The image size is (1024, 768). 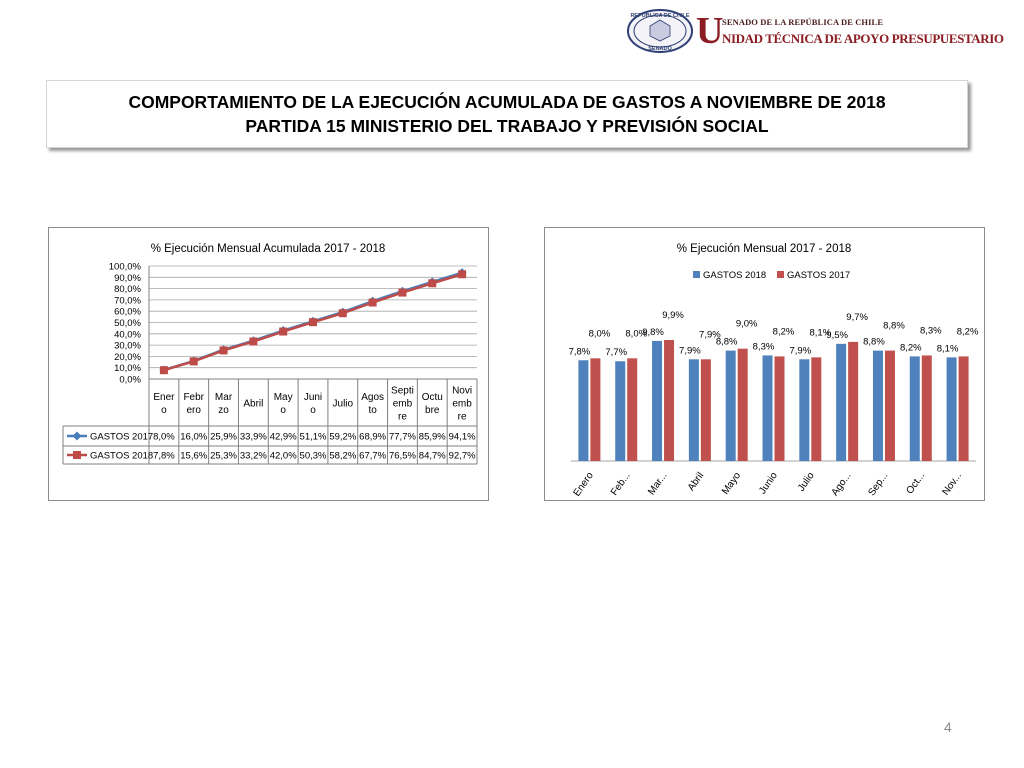 What do you see at coordinates (343, 404) in the screenshot?
I see `chart1-x-tick-label: Julio` at bounding box center [343, 404].